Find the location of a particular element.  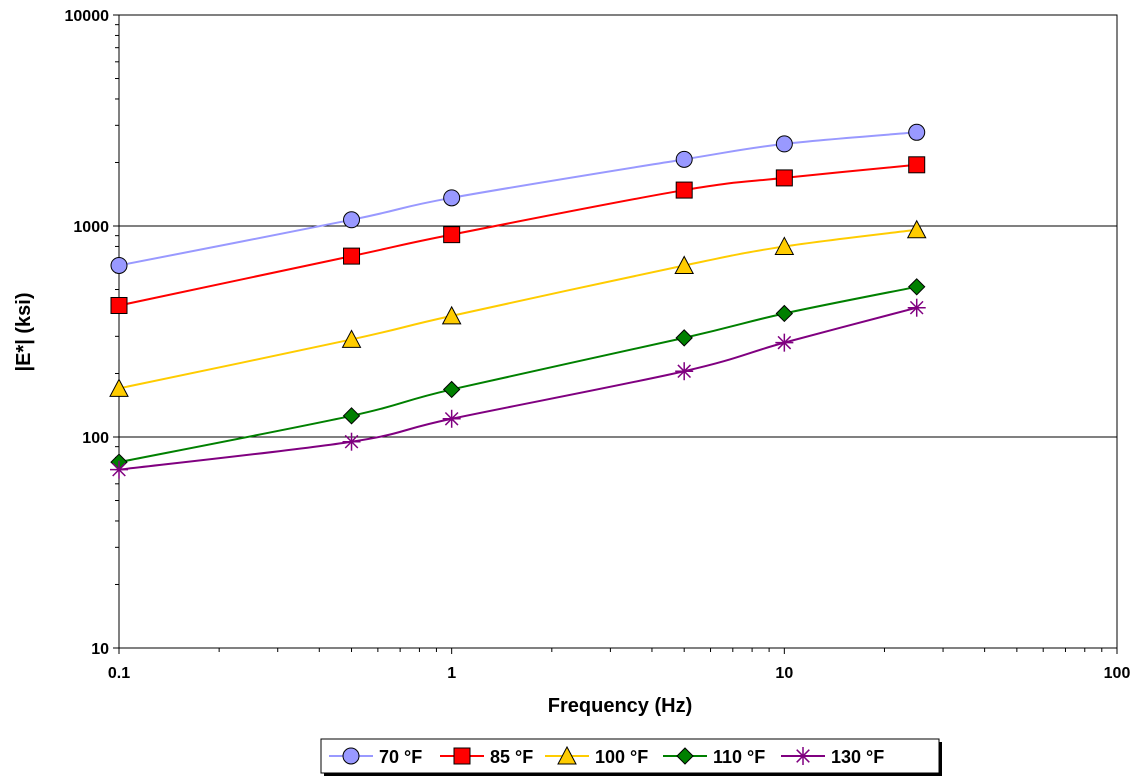

y-tick-label: 1000 is located at coordinates (91, 227).